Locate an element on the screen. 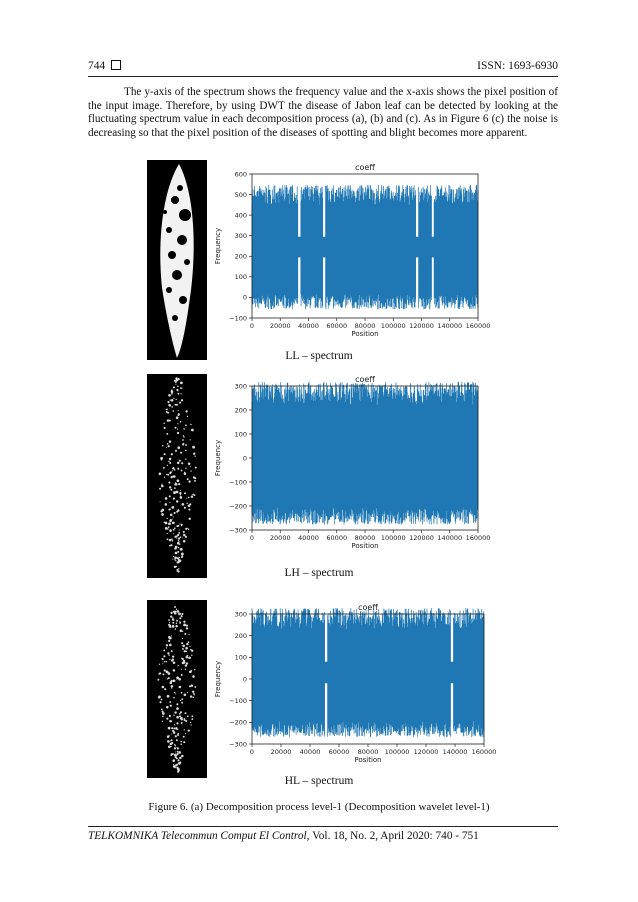 This screenshot has height=902, width=638. caption-lh: LH – spectrum is located at coordinates (319, 573).